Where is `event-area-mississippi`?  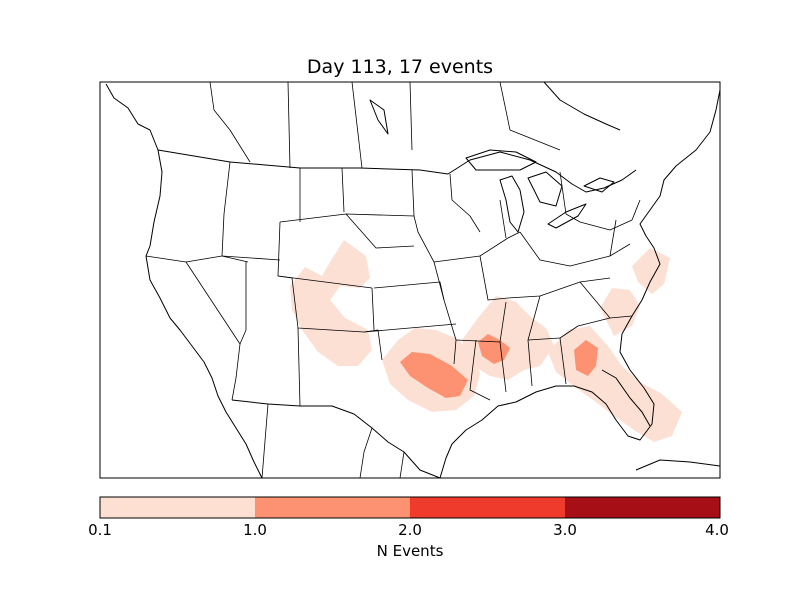 event-area-mississippi is located at coordinates (508, 338).